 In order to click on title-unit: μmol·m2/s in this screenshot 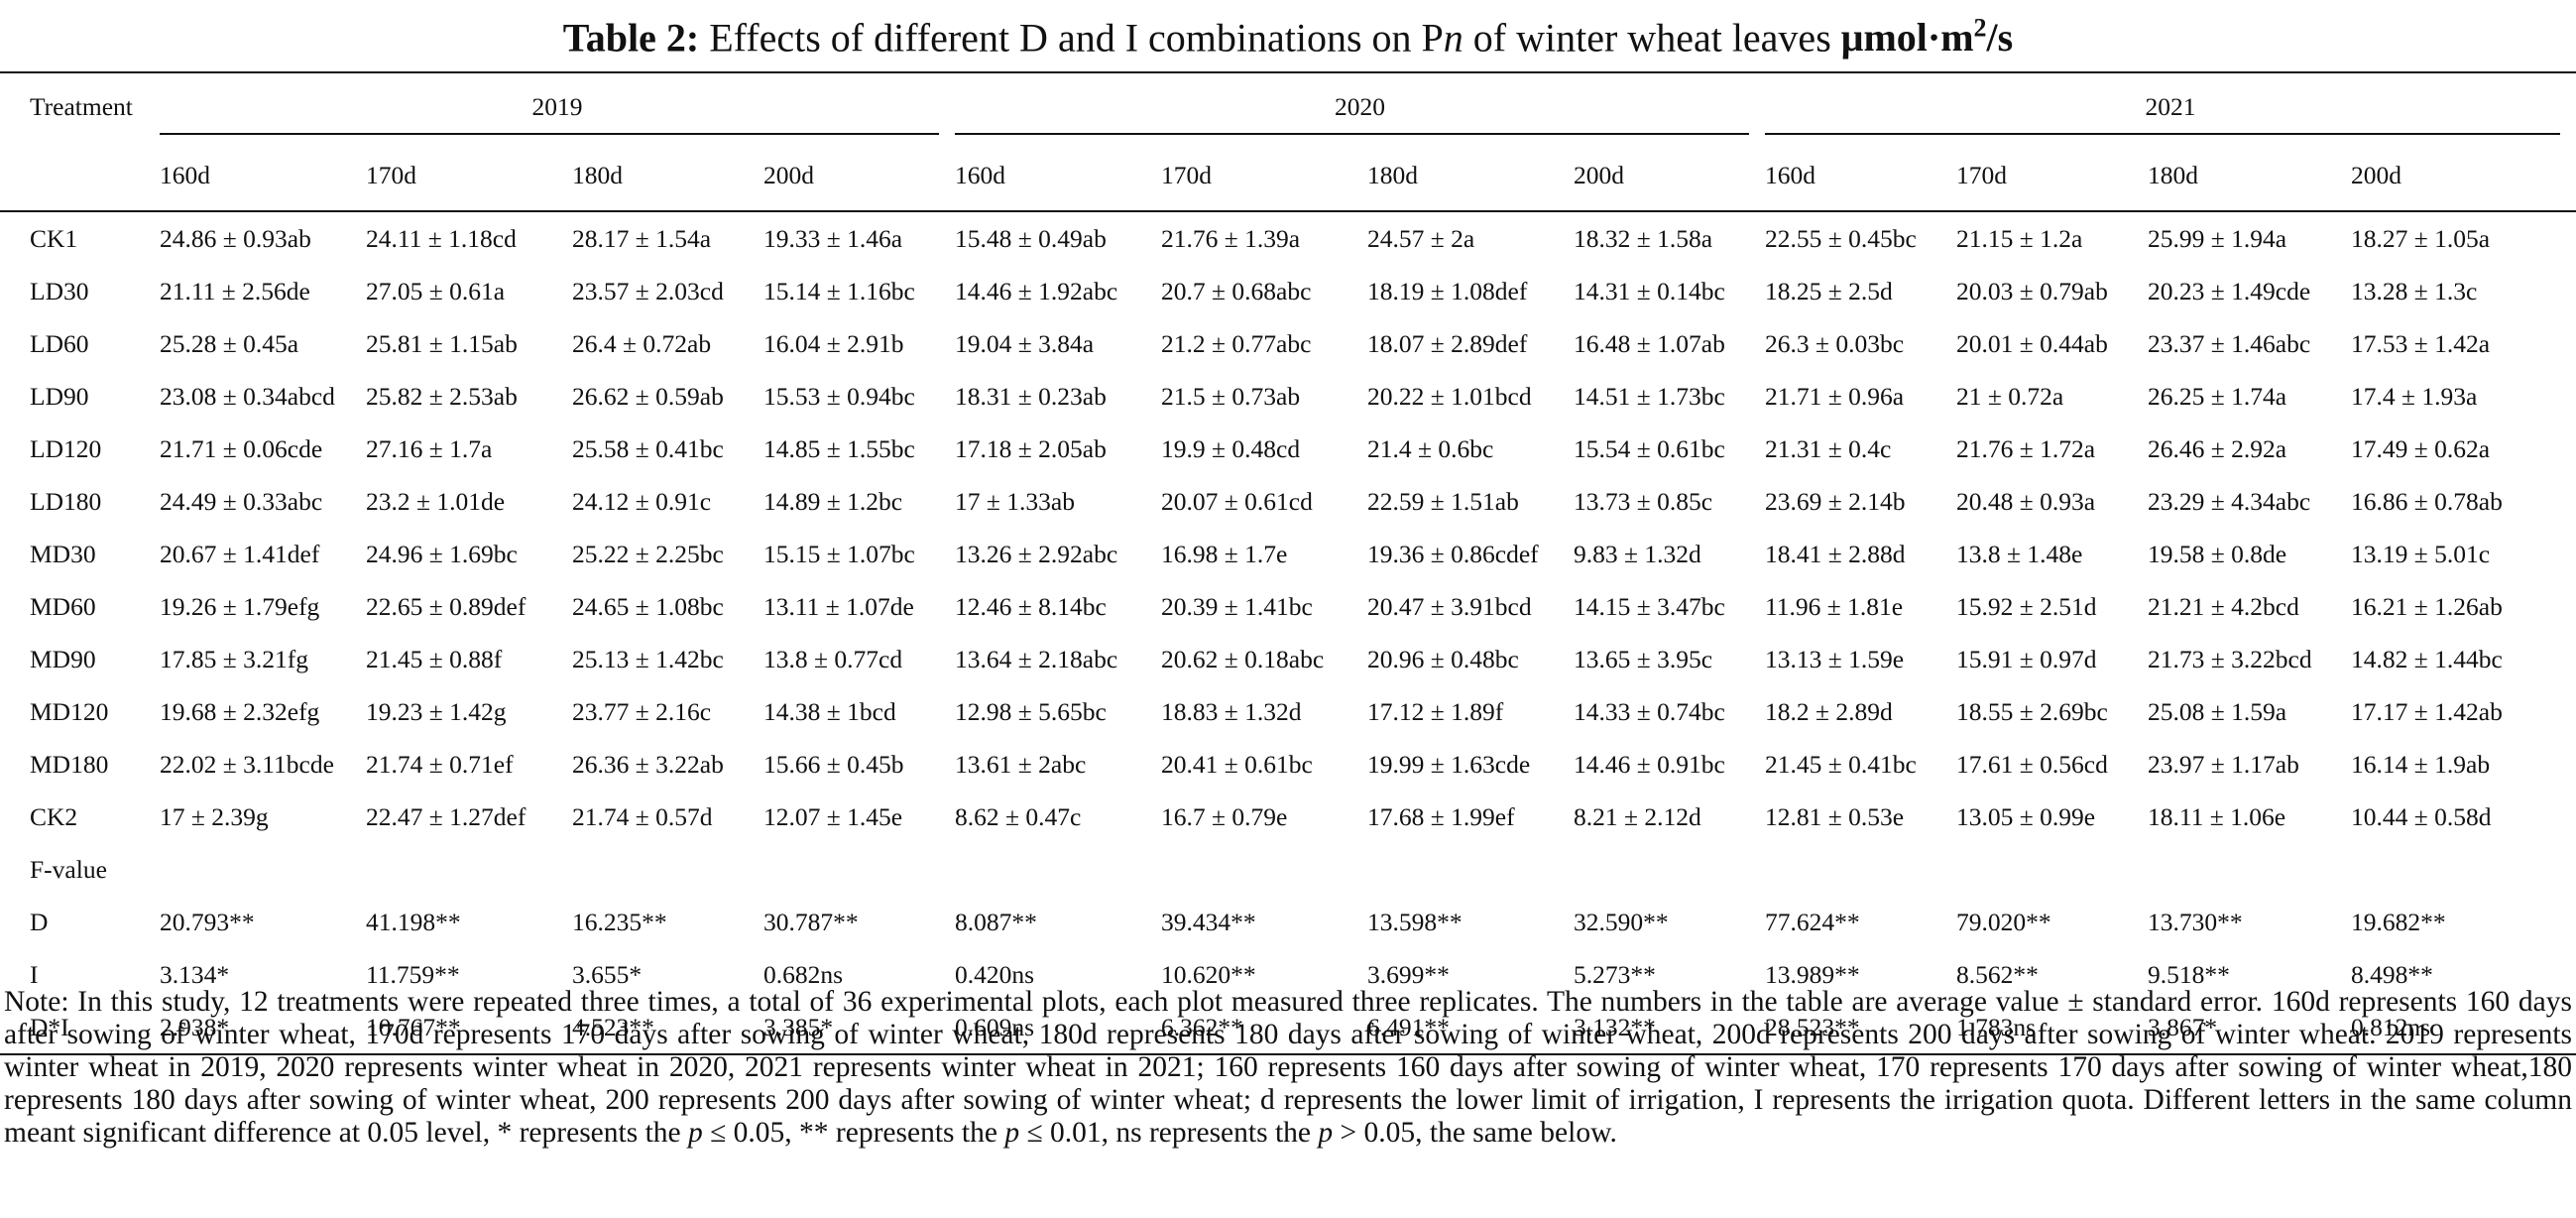, I will do `click(1927, 37)`.